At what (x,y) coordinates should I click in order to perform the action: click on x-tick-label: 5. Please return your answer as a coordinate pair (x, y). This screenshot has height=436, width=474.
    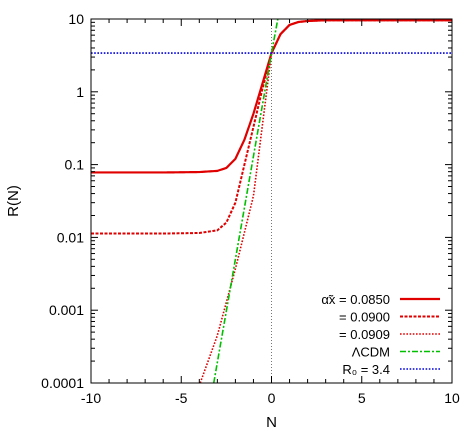
    Looking at the image, I should click on (362, 398).